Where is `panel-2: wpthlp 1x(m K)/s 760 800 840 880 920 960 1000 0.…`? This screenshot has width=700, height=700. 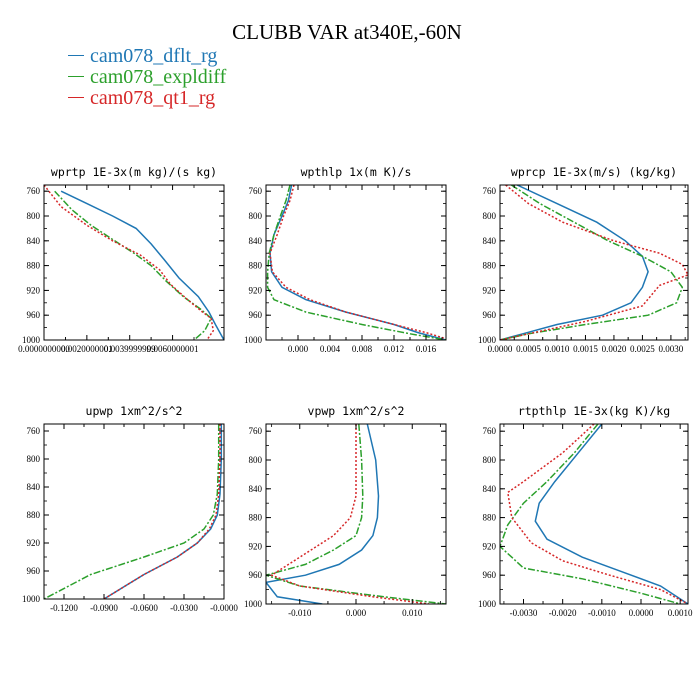
panel-2: wpthlp 1x(m K)/s 760 800 840 880 920 960 1000 0.… is located at coordinates (345, 259).